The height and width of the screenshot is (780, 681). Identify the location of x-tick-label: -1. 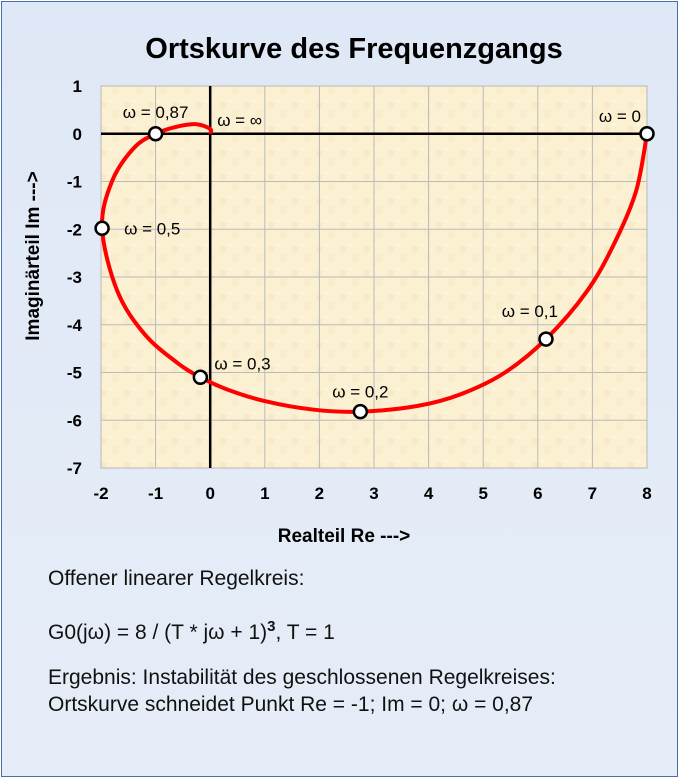
(155, 493).